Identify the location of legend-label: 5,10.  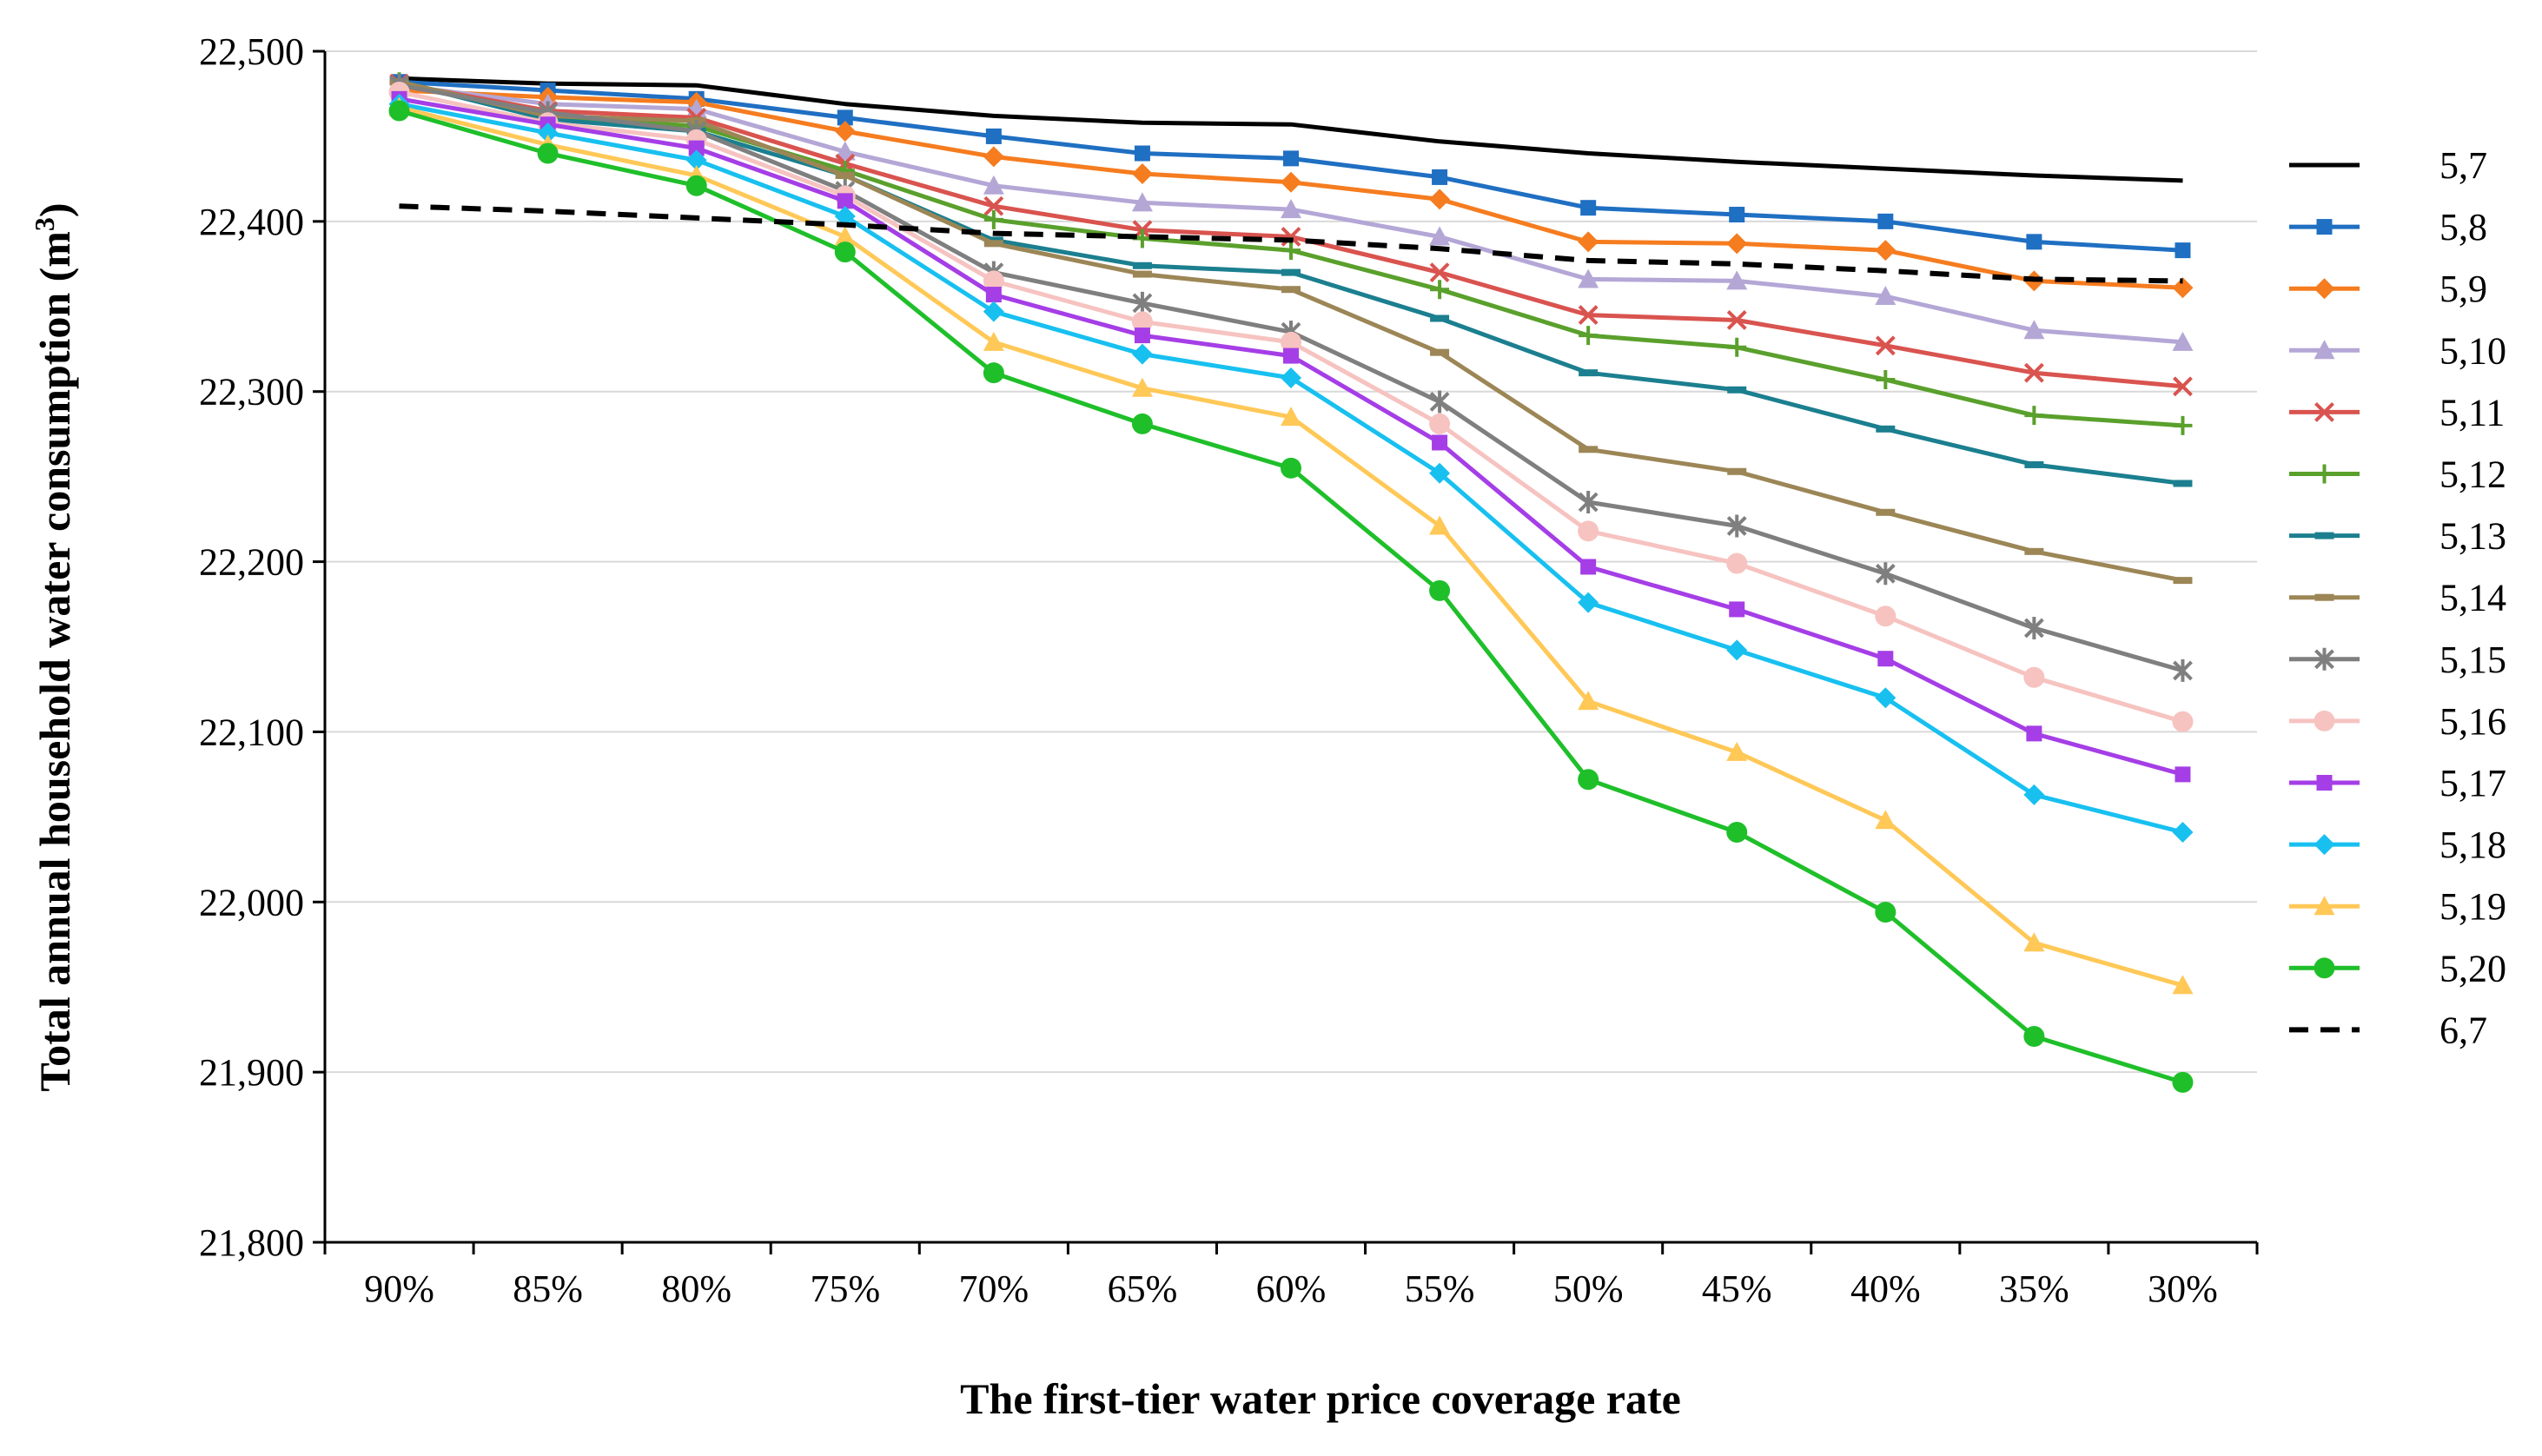
(2472, 350).